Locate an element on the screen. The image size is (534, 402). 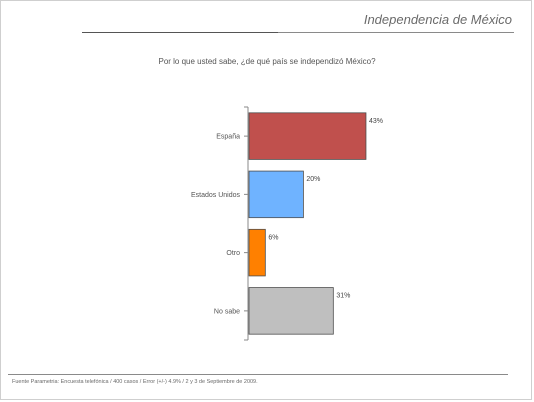
category-label-espana: España is located at coordinates (228, 137).